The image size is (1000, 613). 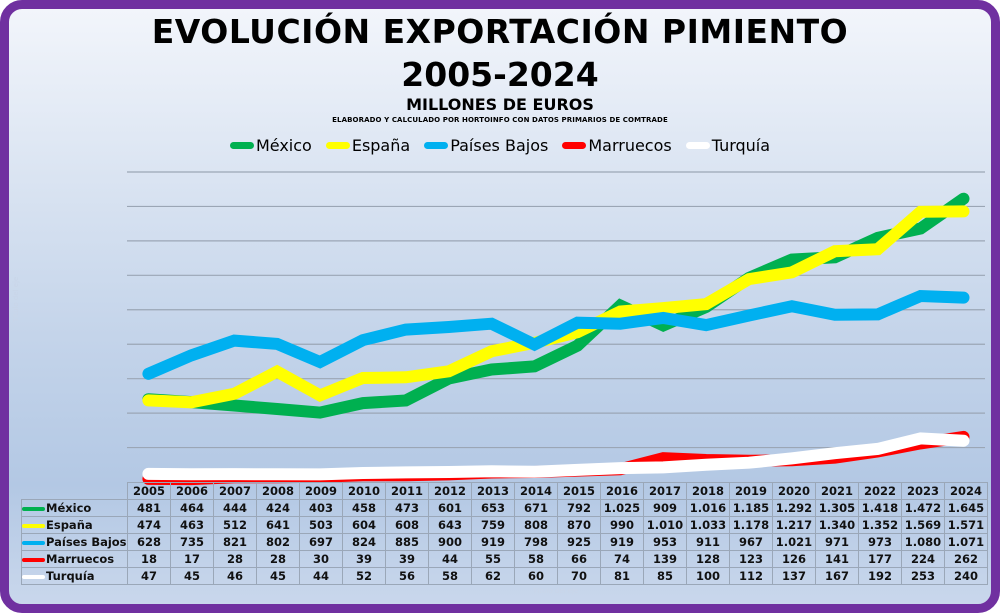 I want to click on legend-swatch-paises-bajos, so click(x=436, y=145).